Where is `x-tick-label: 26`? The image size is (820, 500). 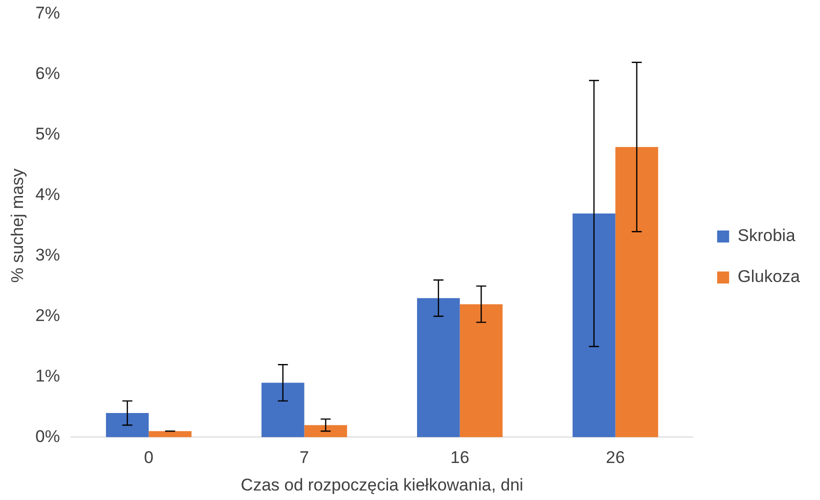 x-tick-label: 26 is located at coordinates (615, 458).